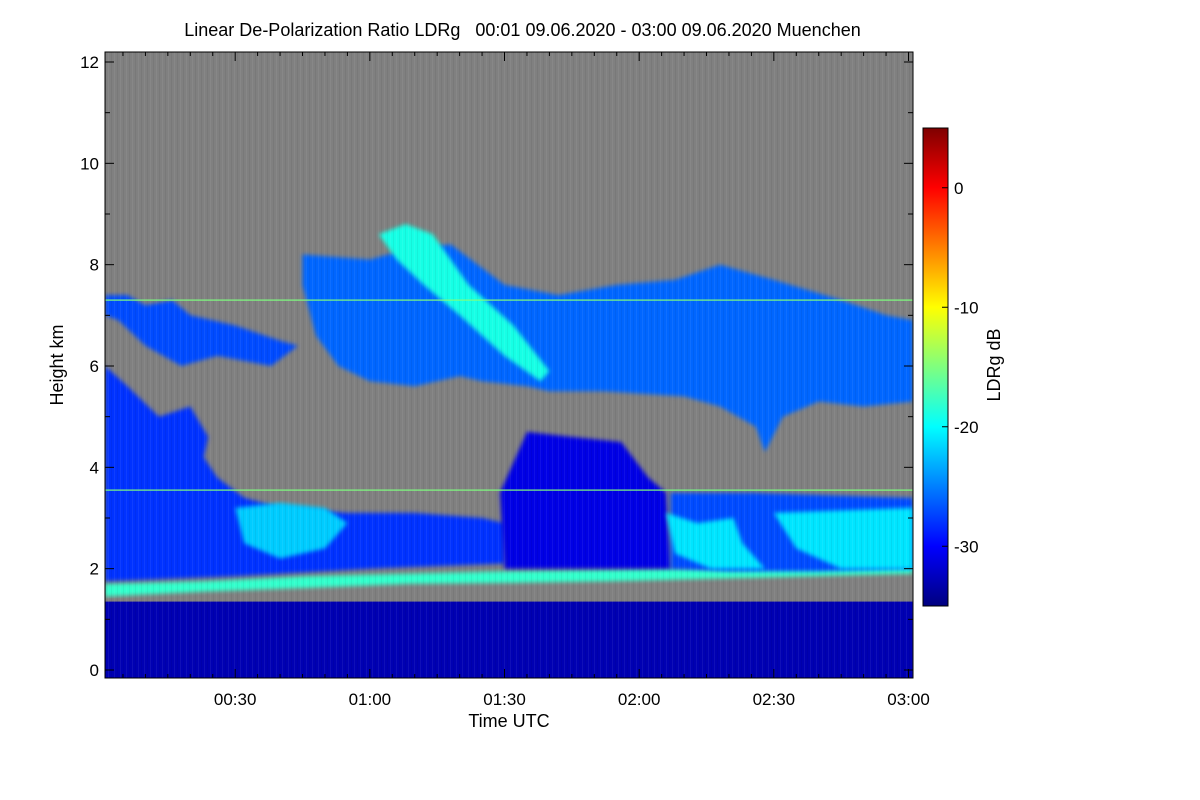  I want to click on x-tick-label: 00:30, so click(235, 699).